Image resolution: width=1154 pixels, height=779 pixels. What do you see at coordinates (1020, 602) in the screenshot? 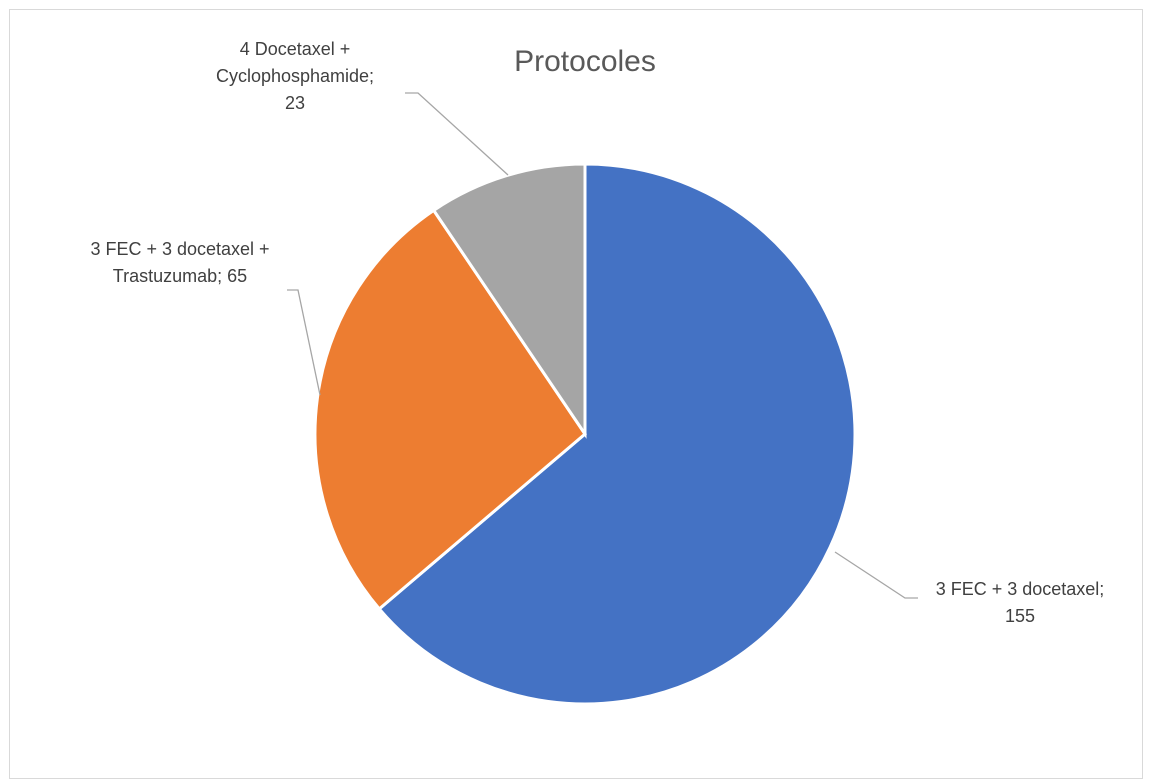
I see `data-label-1: 3 FEC + 3 docetaxel; 155` at bounding box center [1020, 602].